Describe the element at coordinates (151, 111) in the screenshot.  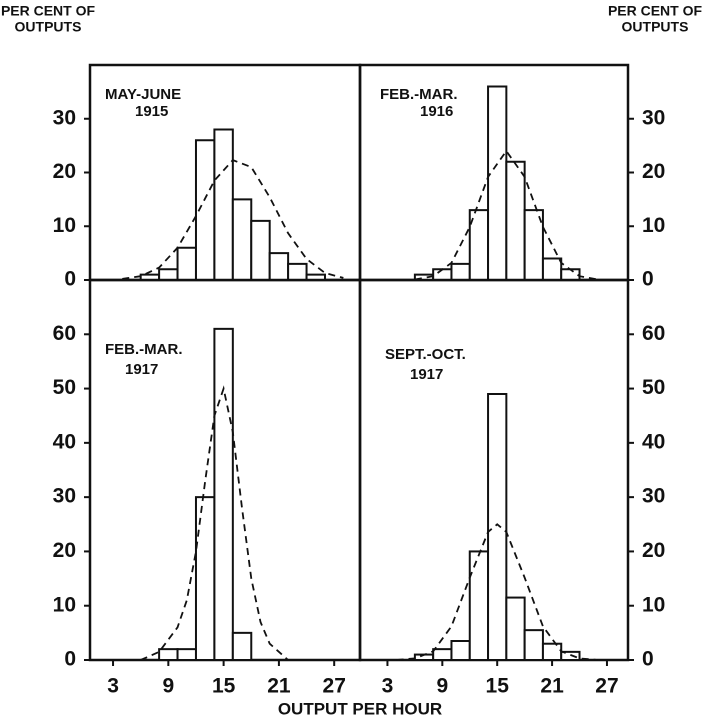
I see `panel-subtitle: 1915` at that location.